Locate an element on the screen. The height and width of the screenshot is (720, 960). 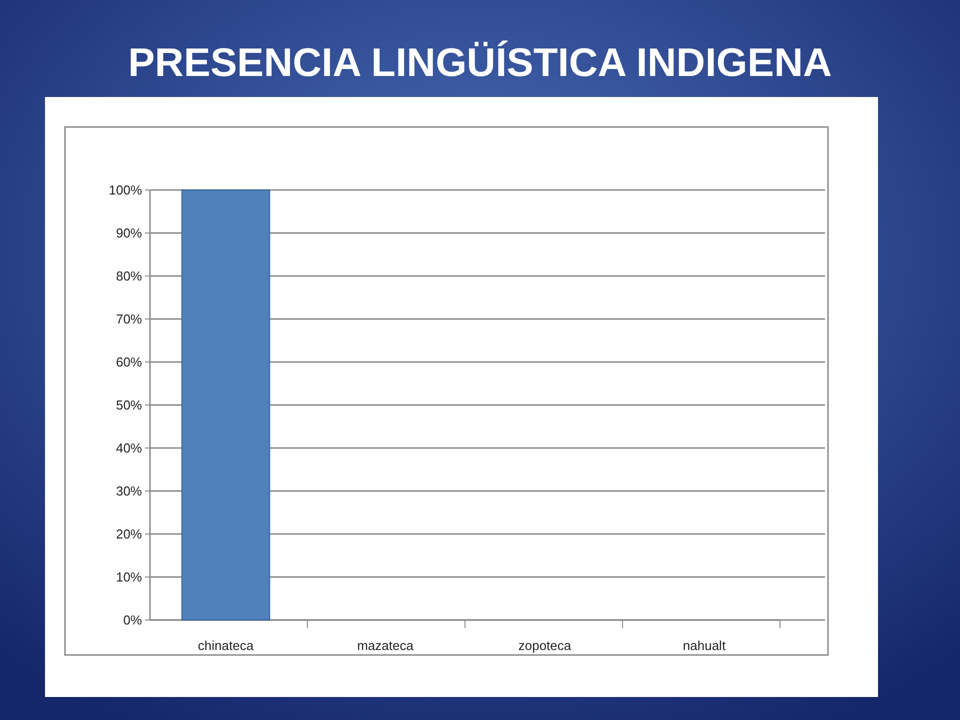
x-tick-label: nahualt is located at coordinates (704, 645).